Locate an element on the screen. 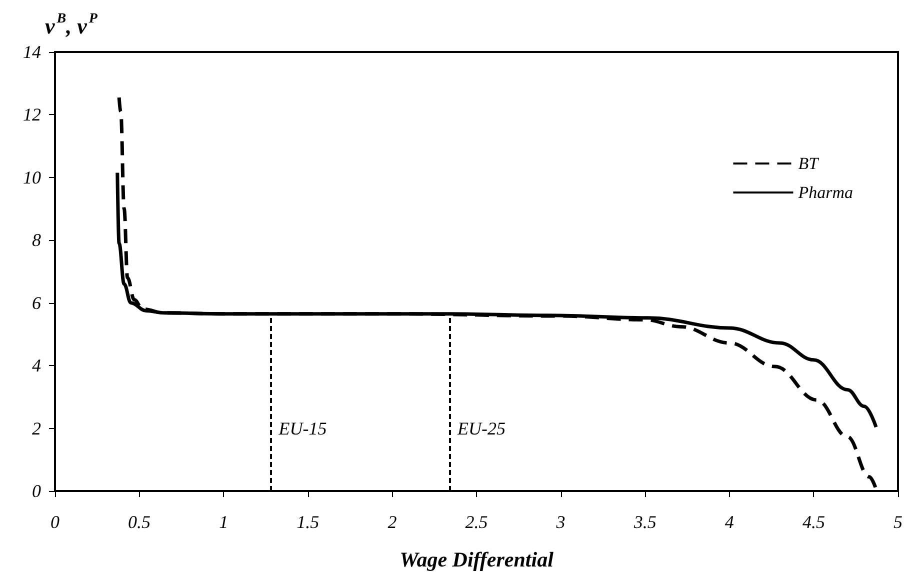 This screenshot has height=588, width=908. x-tick-label: 0.5 is located at coordinates (139, 522).